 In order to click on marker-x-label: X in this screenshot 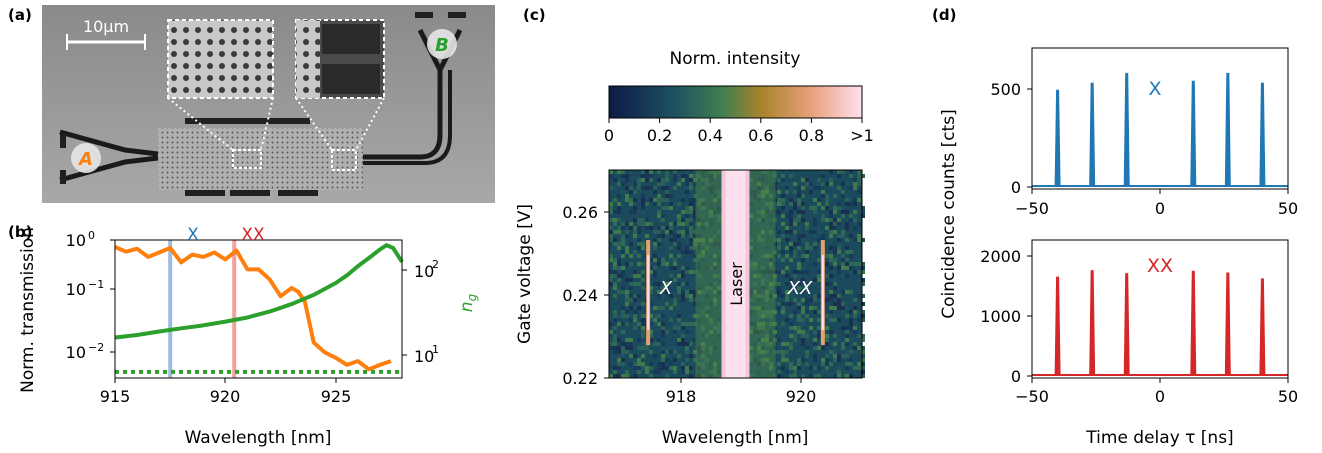, I will do `click(193, 235)`.